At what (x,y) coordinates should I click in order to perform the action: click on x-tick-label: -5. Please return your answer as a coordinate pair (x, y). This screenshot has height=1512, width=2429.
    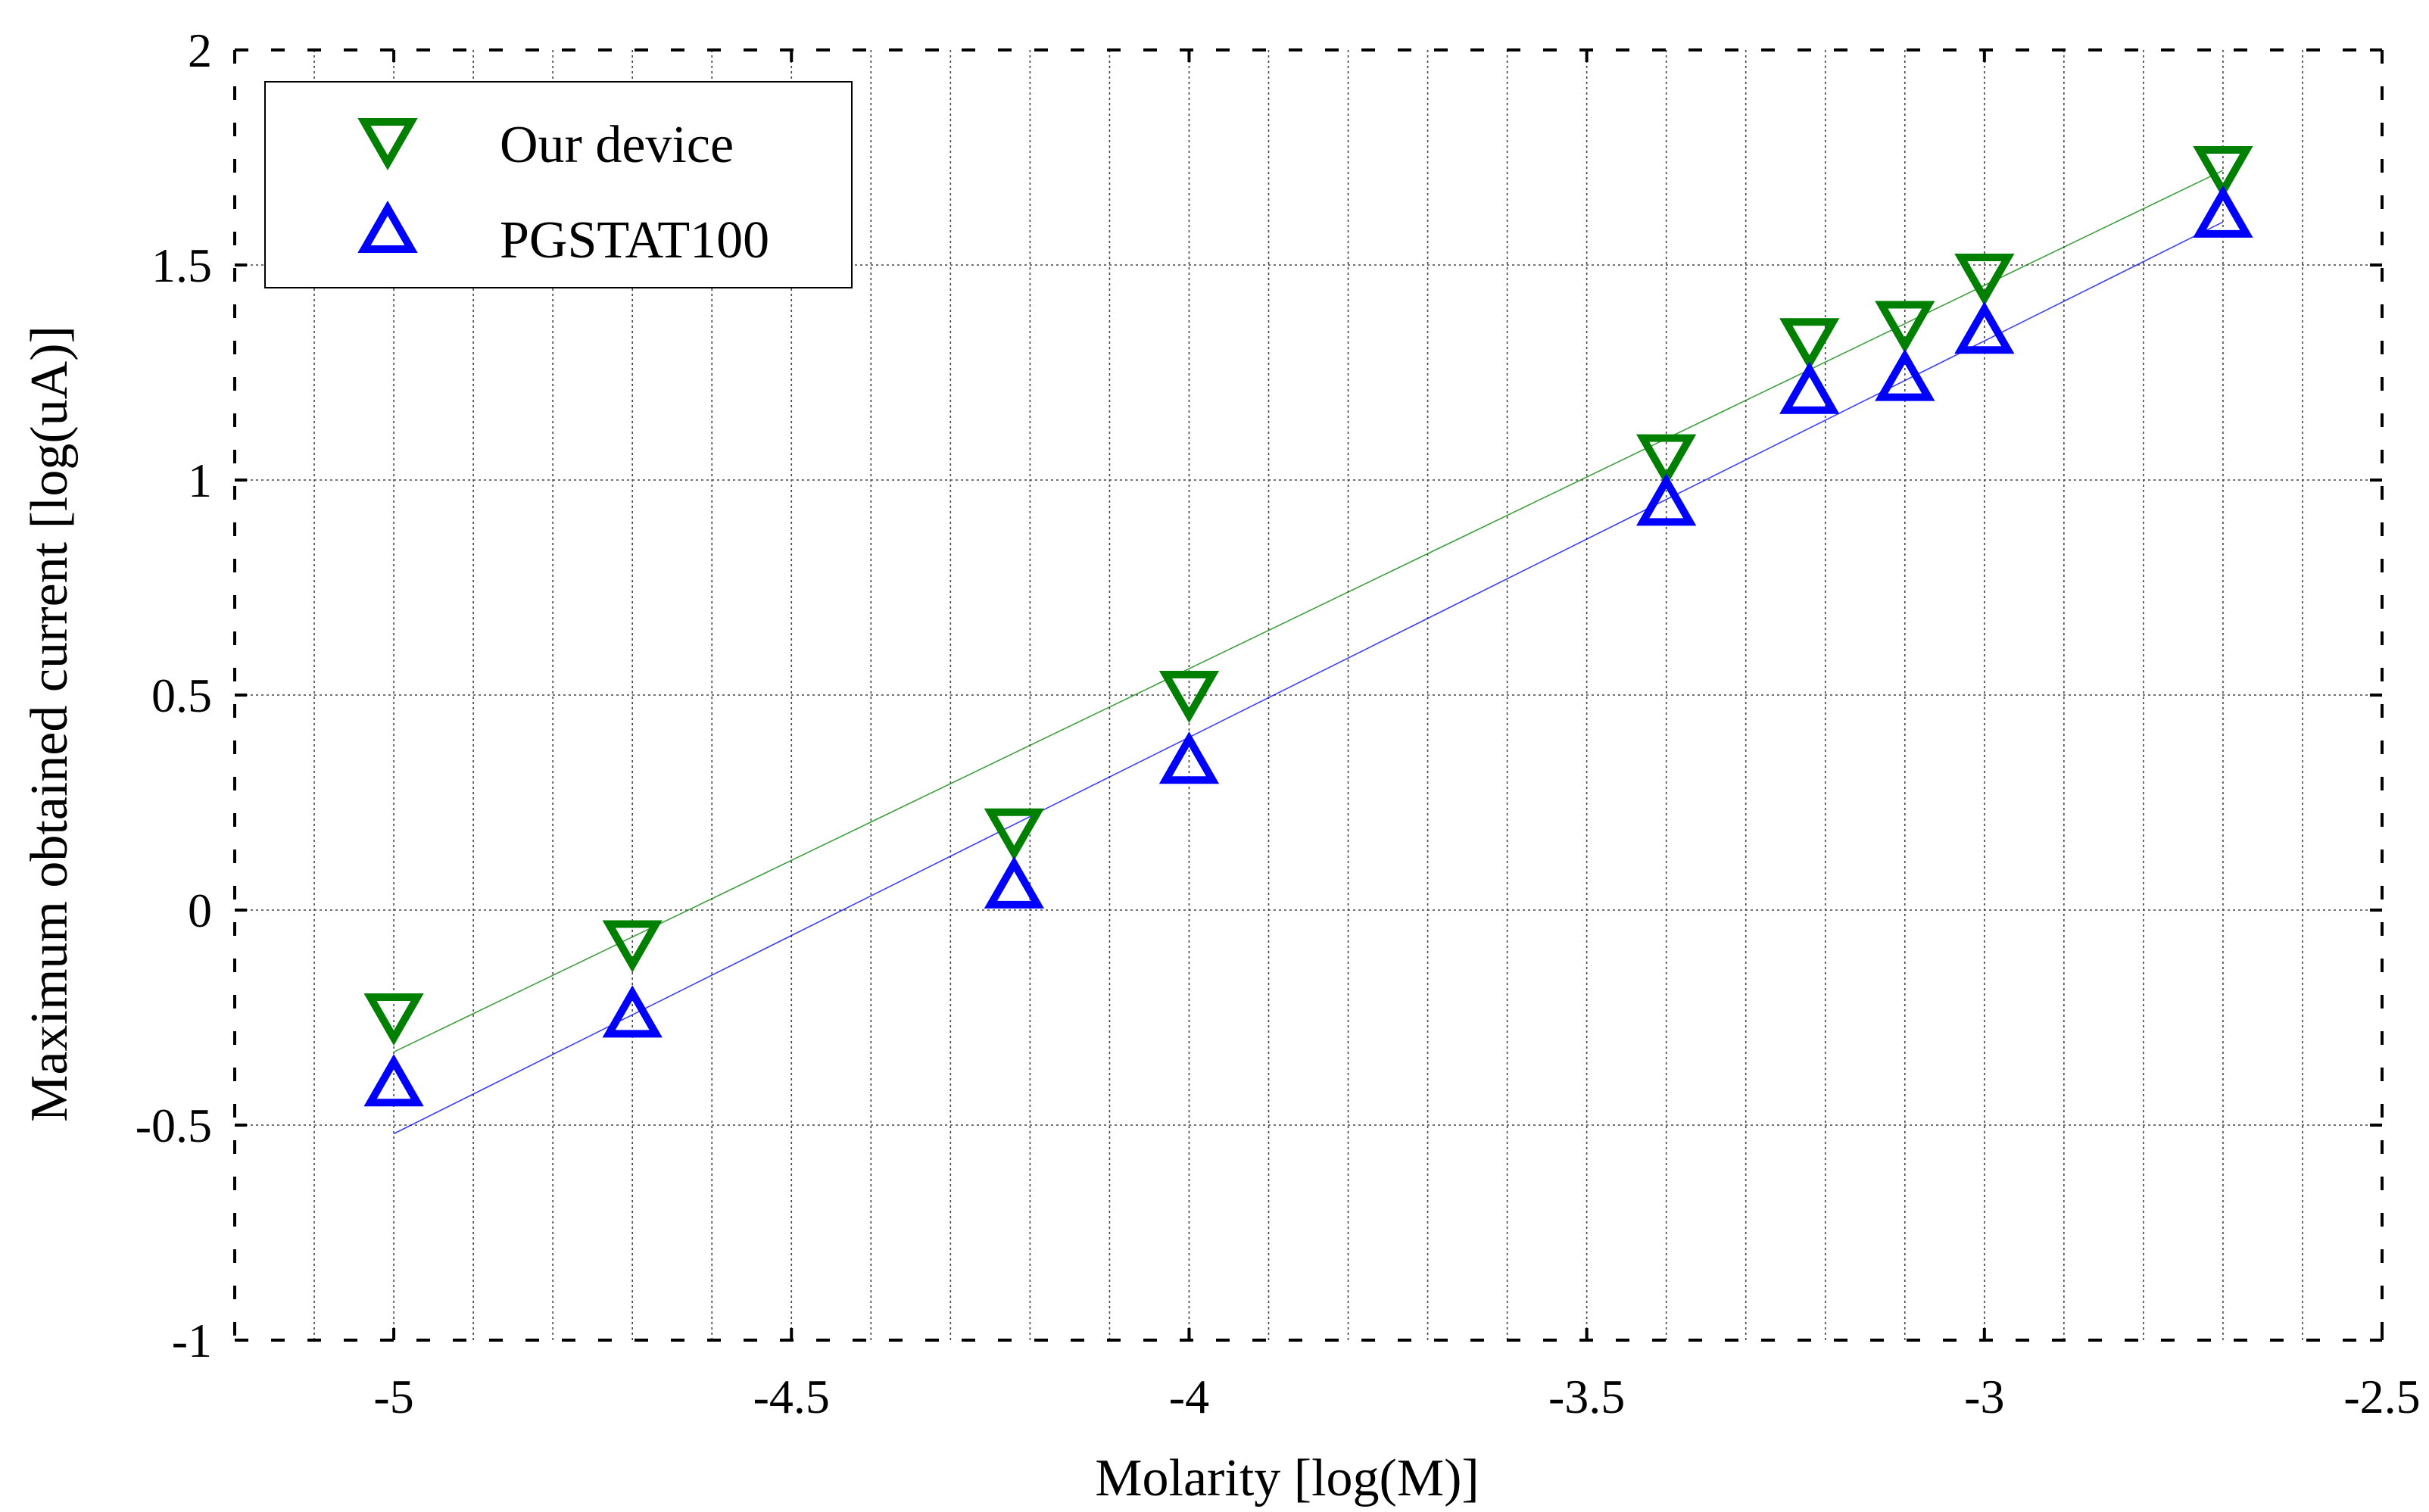
    Looking at the image, I should click on (393, 1396).